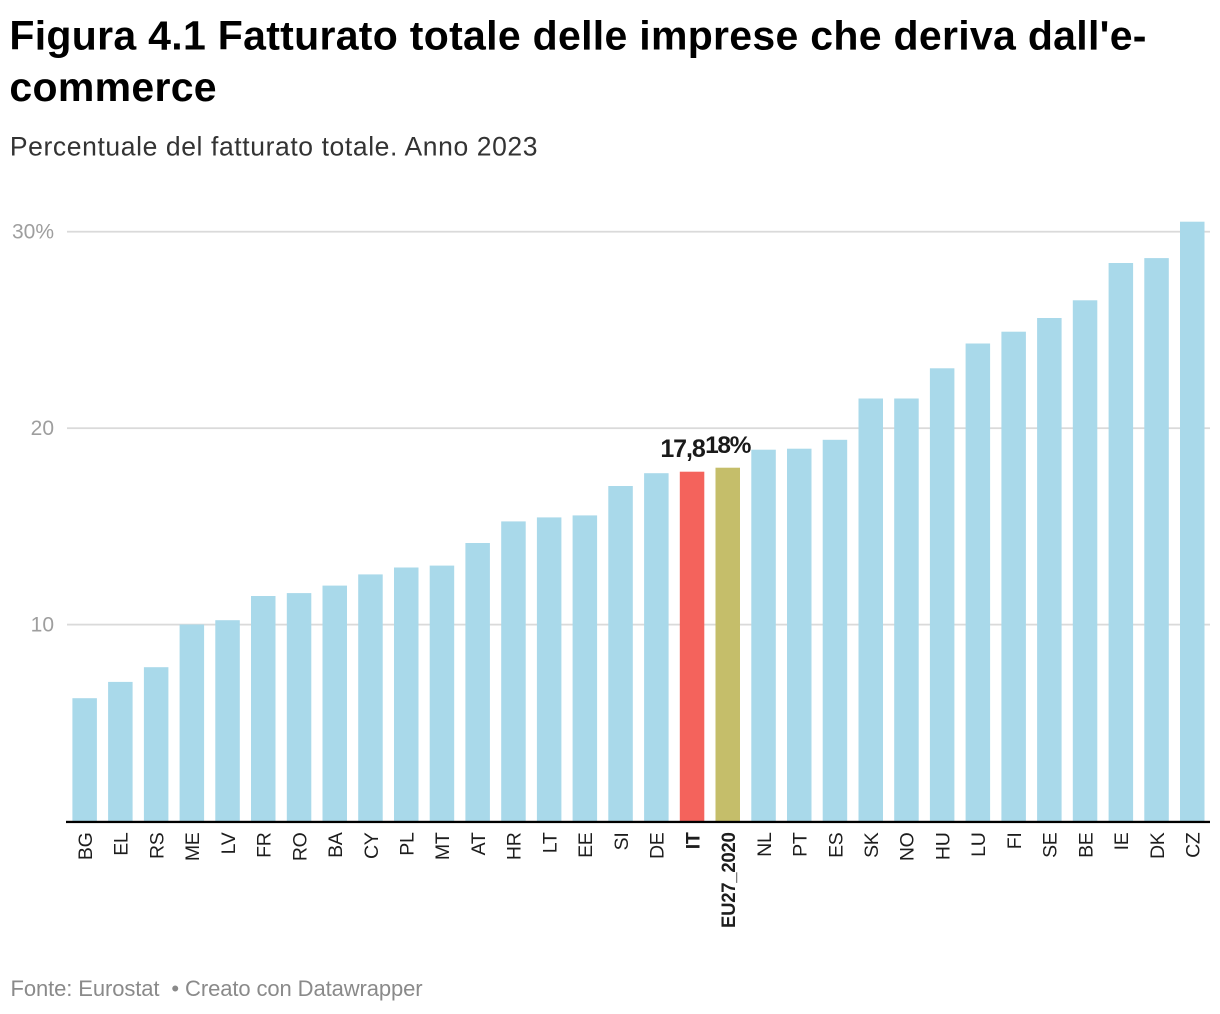 The width and height of the screenshot is (1220, 1014). I want to click on svg-text: EU27_2020, so click(729, 880).